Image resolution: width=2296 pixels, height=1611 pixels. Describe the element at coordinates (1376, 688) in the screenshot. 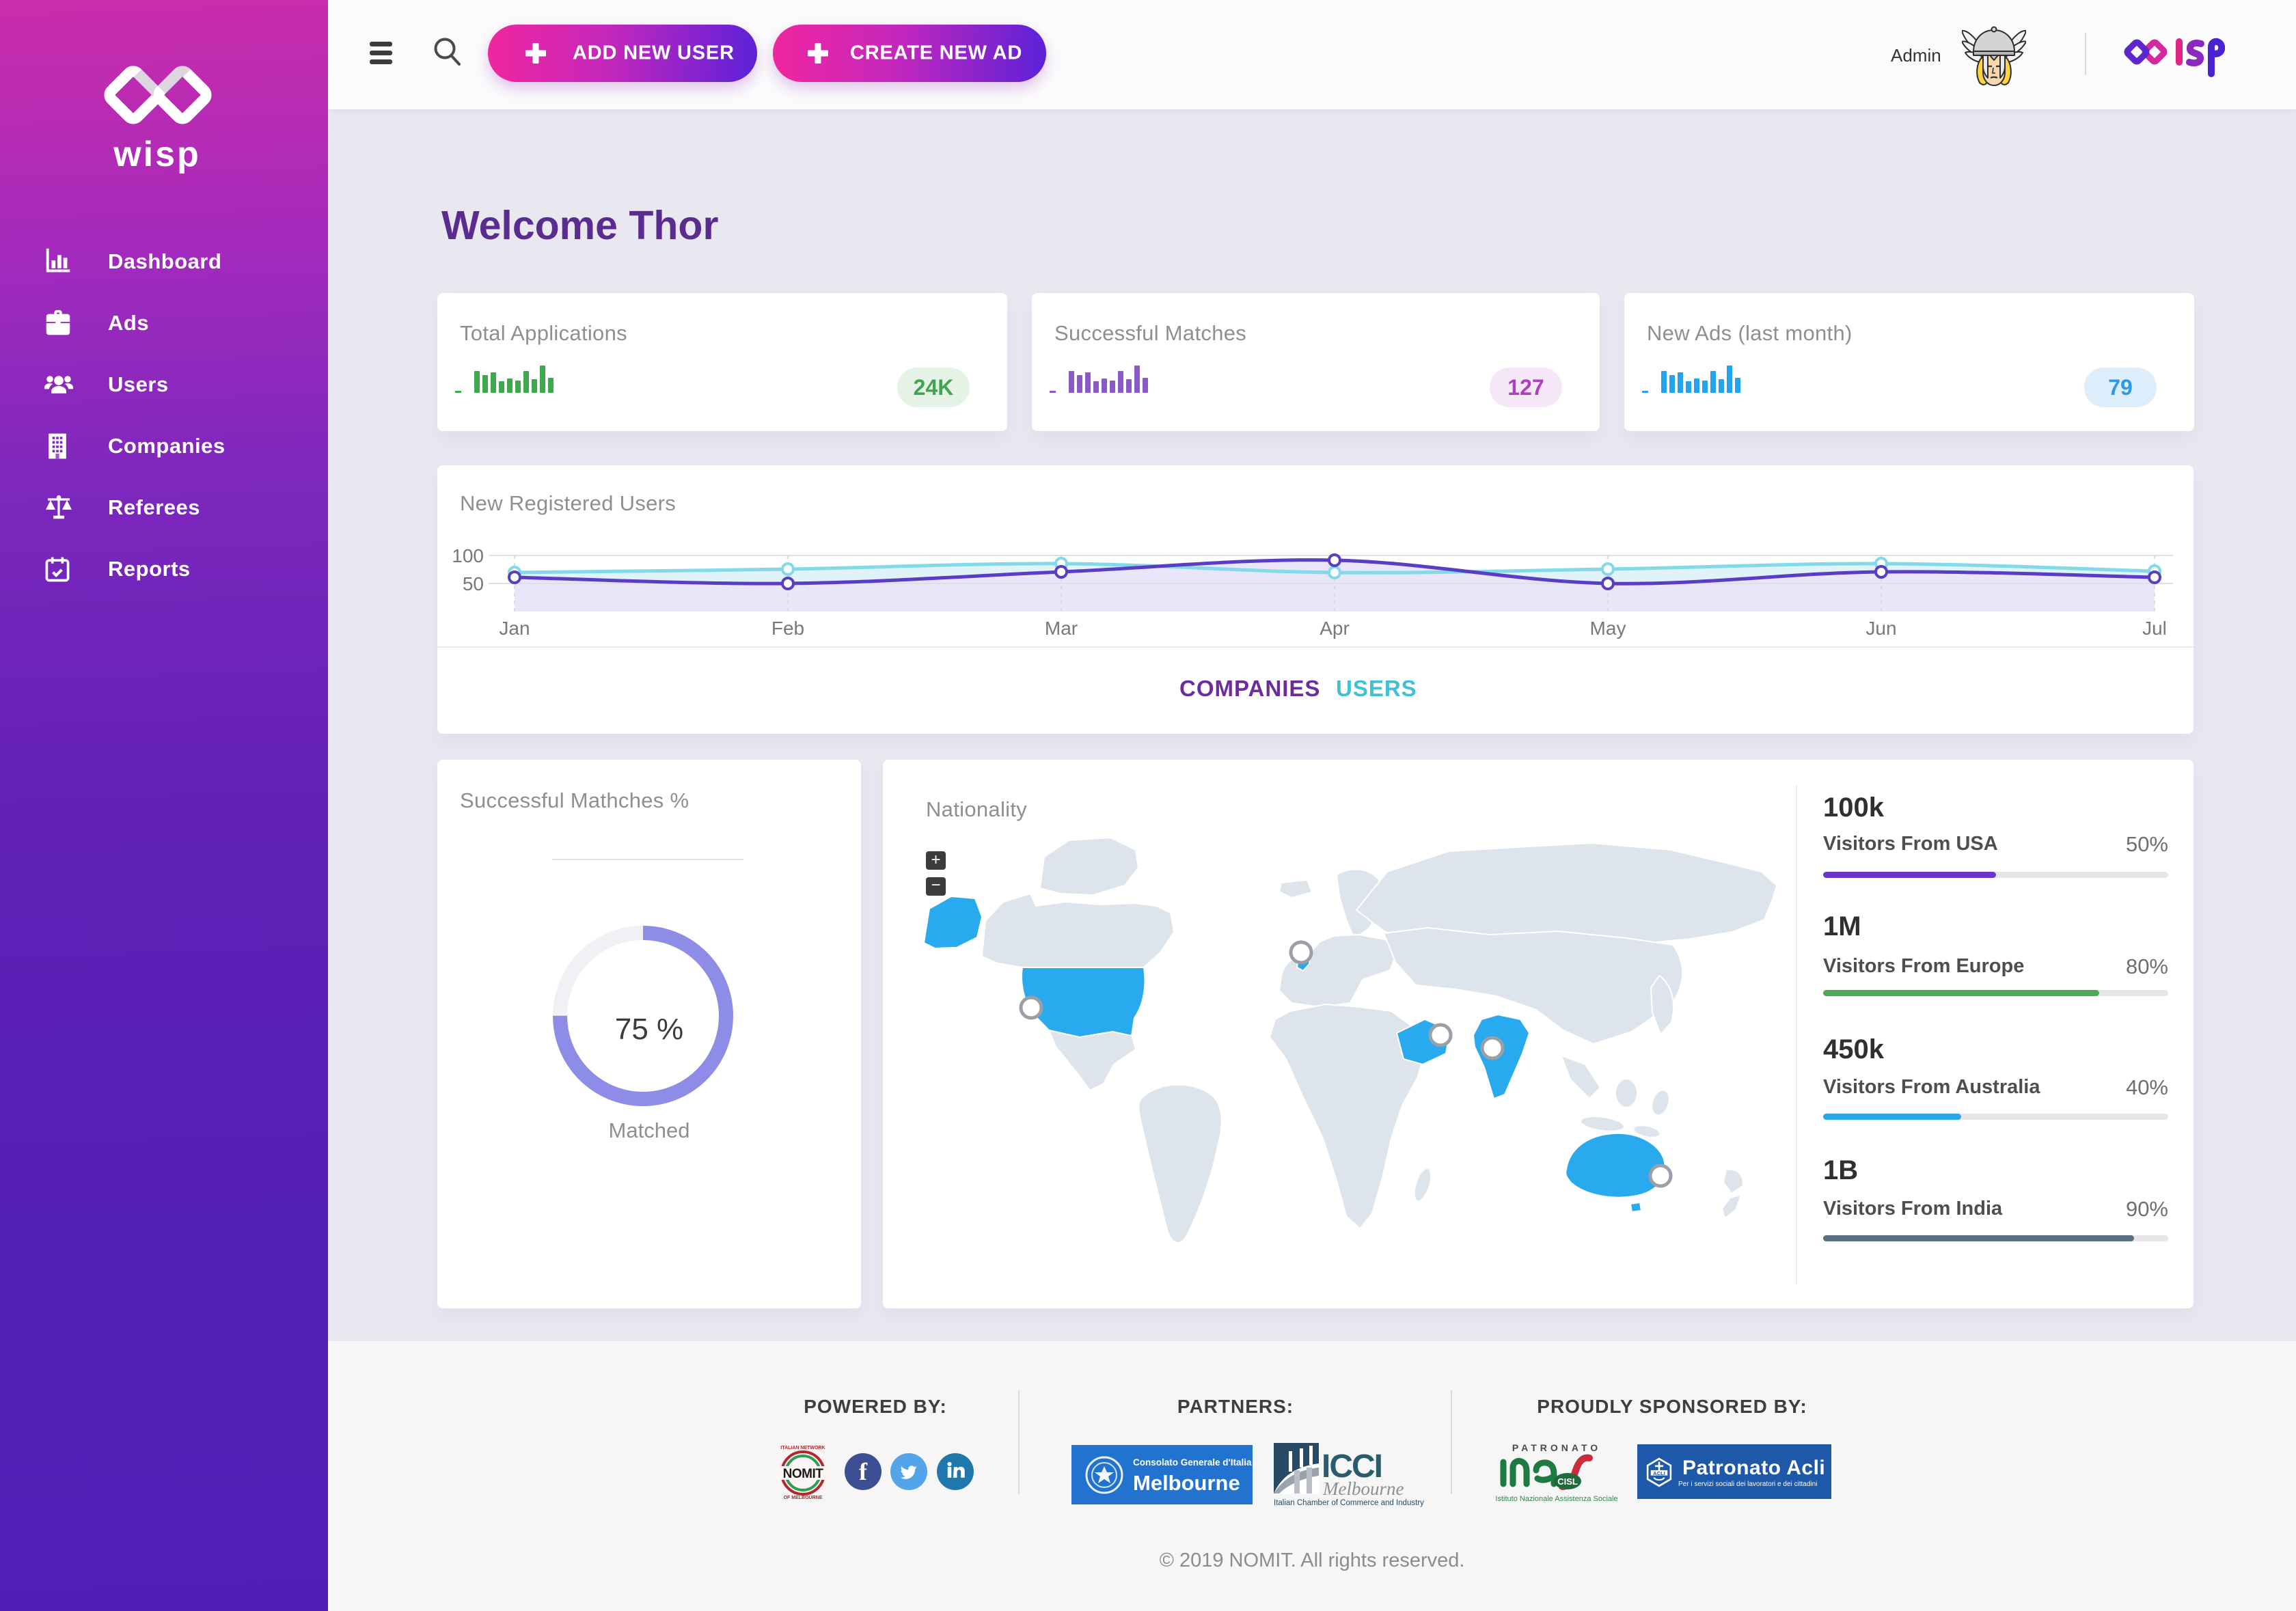

I see `svg-text: USERS` at that location.